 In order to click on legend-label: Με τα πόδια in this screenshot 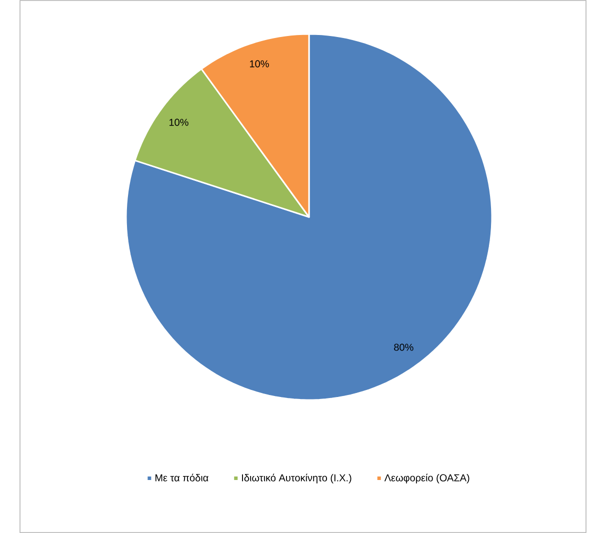, I will do `click(181, 478)`.